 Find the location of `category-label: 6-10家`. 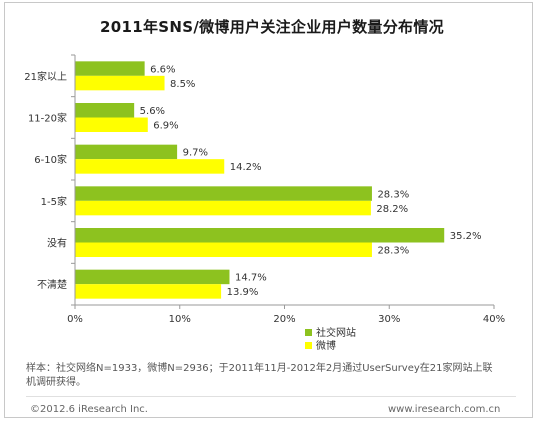

category-label: 6-10家 is located at coordinates (50, 159).